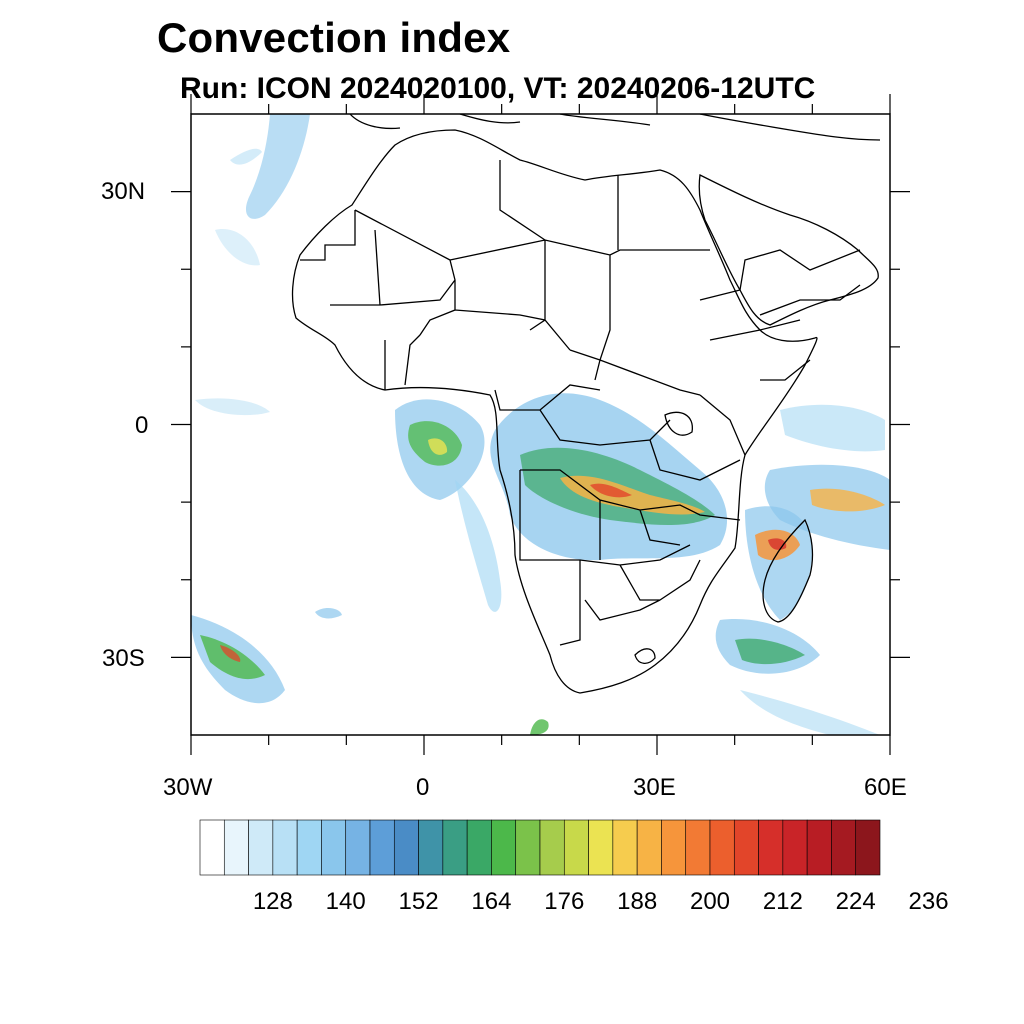  What do you see at coordinates (710, 901) in the screenshot?
I see `colorbar-label: 200` at bounding box center [710, 901].